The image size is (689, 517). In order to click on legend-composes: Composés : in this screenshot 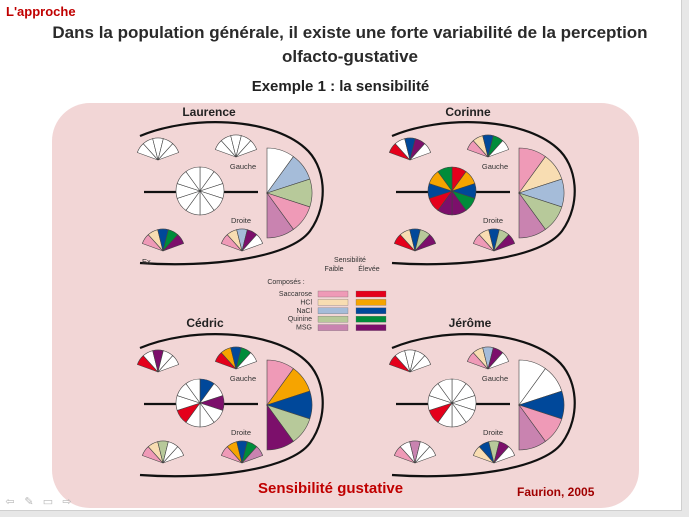, I will do `click(285, 282)`.